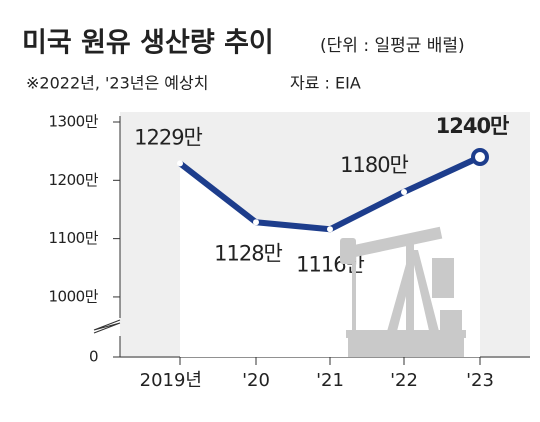  What do you see at coordinates (330, 380) in the screenshot?
I see `x-tick-label: '21` at bounding box center [330, 380].